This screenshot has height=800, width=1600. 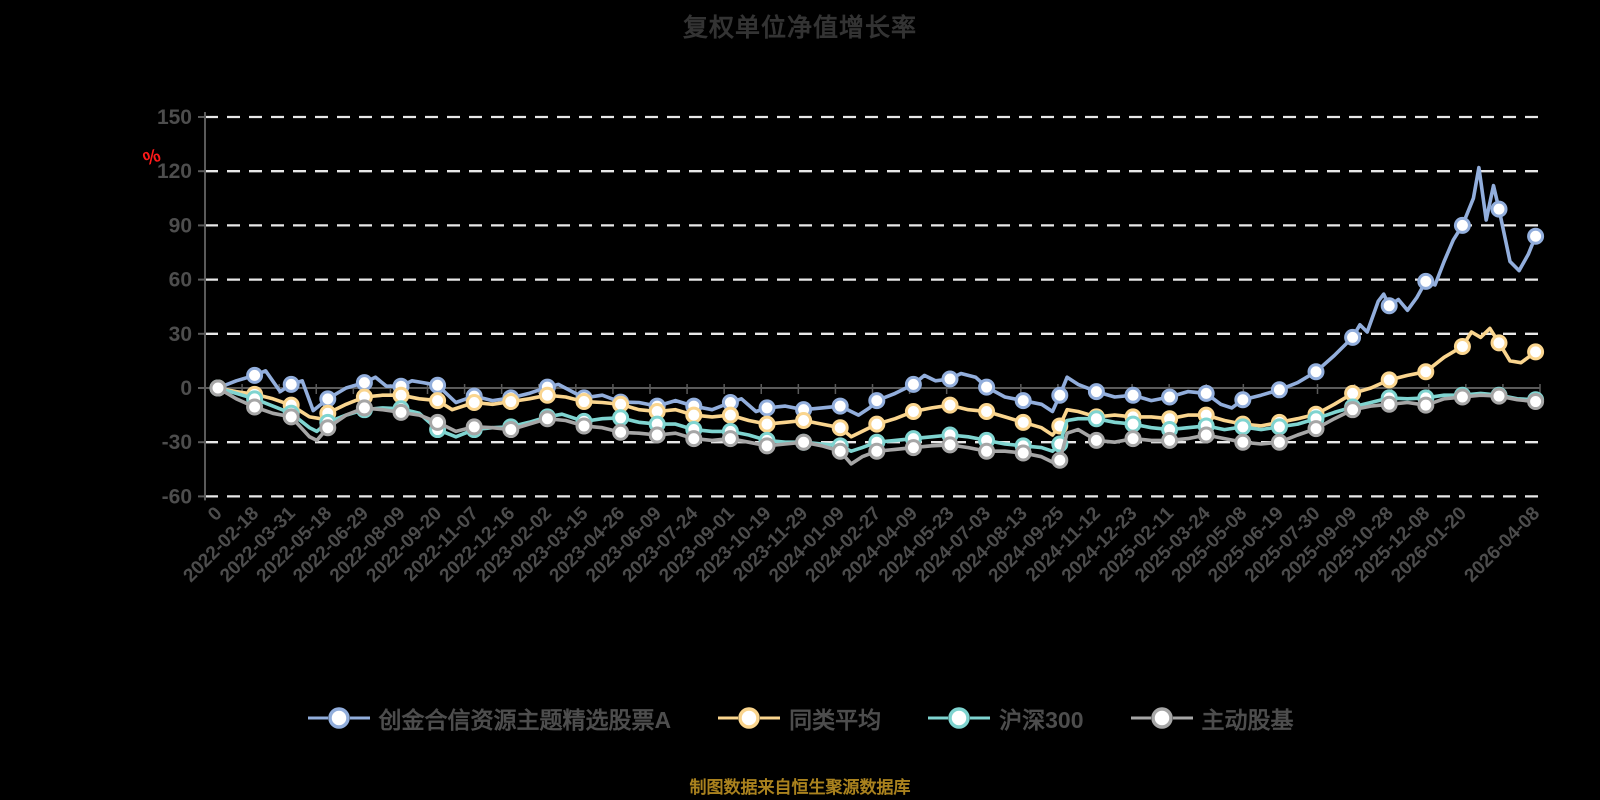 What do you see at coordinates (799, 718) in the screenshot?
I see `legend-item-category-average: 同类平均` at bounding box center [799, 718].